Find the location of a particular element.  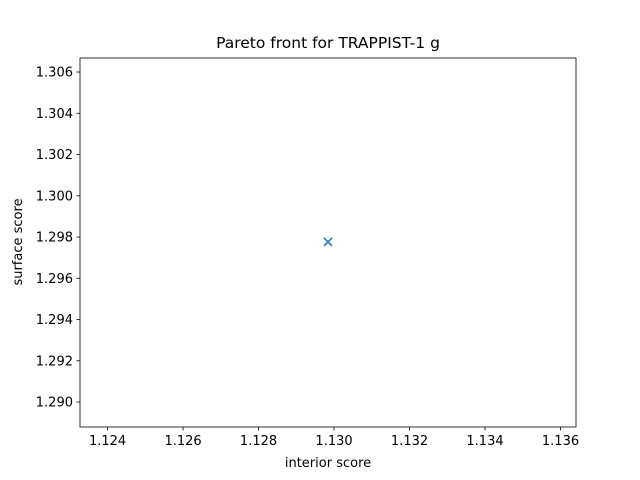

y-tick-label: 1.298 is located at coordinates (54, 238).